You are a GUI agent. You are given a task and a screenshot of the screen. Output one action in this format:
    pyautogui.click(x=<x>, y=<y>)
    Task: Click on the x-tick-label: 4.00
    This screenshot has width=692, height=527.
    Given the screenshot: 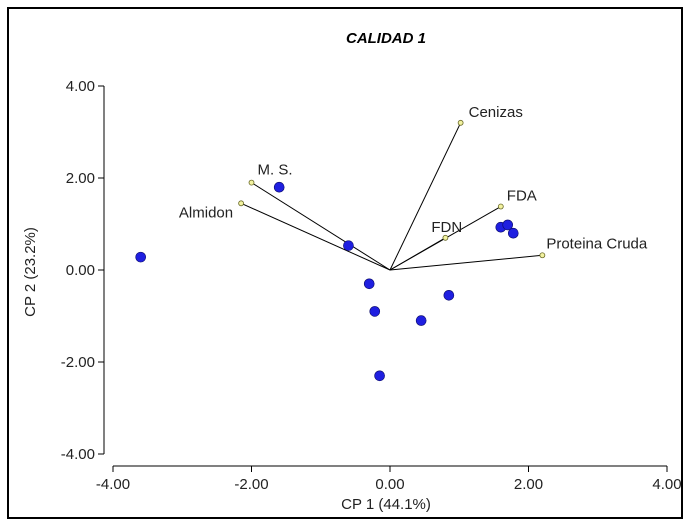 What is the action you would take?
    pyautogui.click(x=666, y=484)
    